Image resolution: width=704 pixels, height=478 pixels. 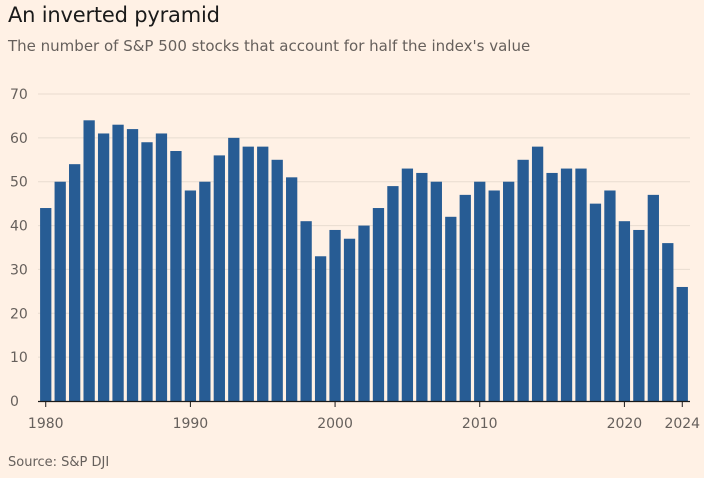 I want to click on x-axis-labels: 1980 1990 2000 2010 2020 2024, so click(x=364, y=416).